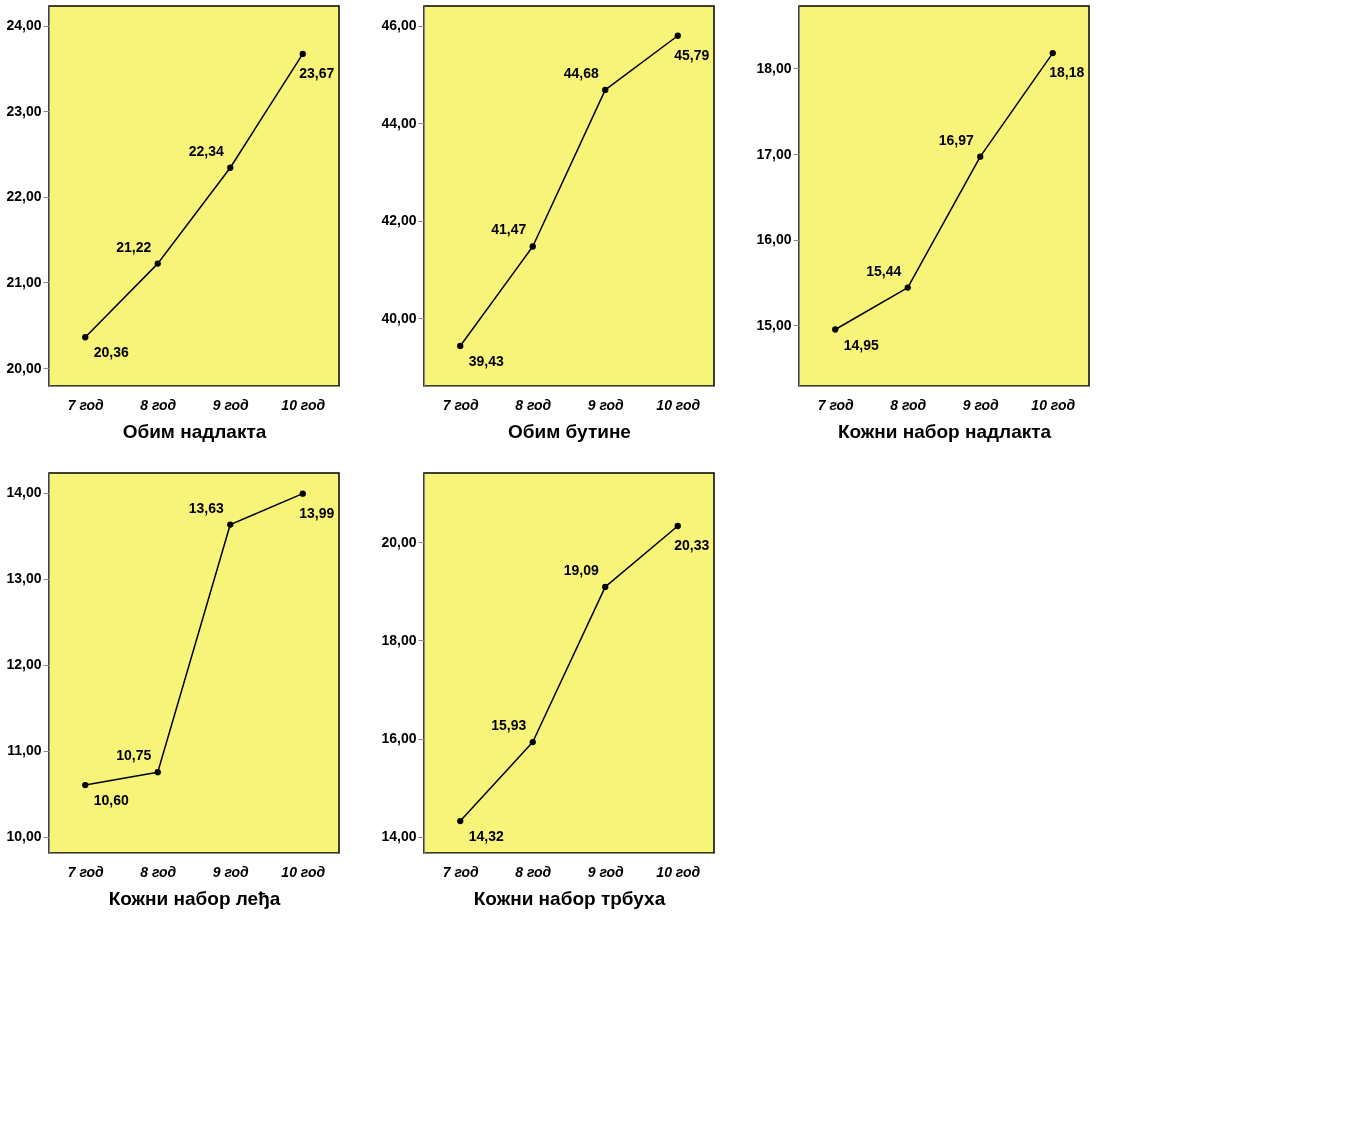  What do you see at coordinates (24, 281) in the screenshot?
I see `y-tick-label: 21,00` at bounding box center [24, 281].